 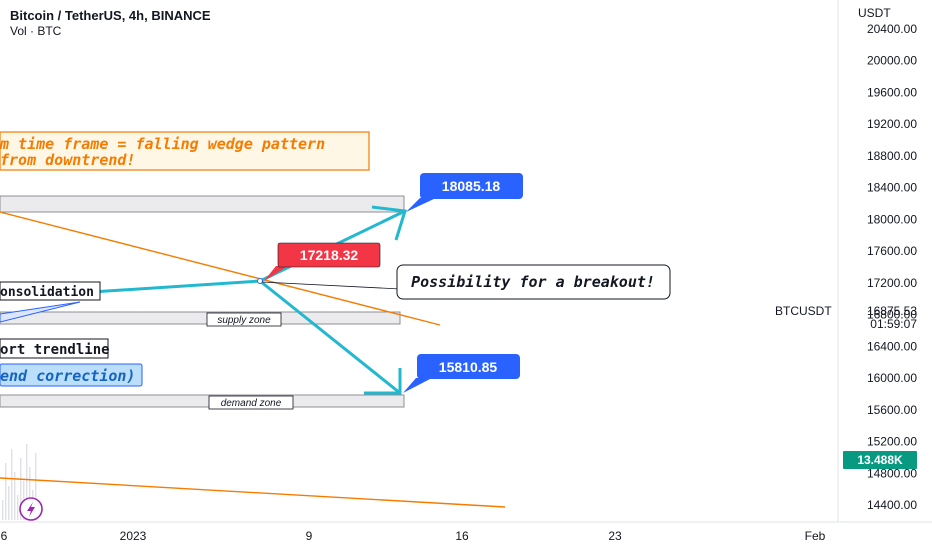 I want to click on x-tick-label: 16, so click(x=462, y=536).